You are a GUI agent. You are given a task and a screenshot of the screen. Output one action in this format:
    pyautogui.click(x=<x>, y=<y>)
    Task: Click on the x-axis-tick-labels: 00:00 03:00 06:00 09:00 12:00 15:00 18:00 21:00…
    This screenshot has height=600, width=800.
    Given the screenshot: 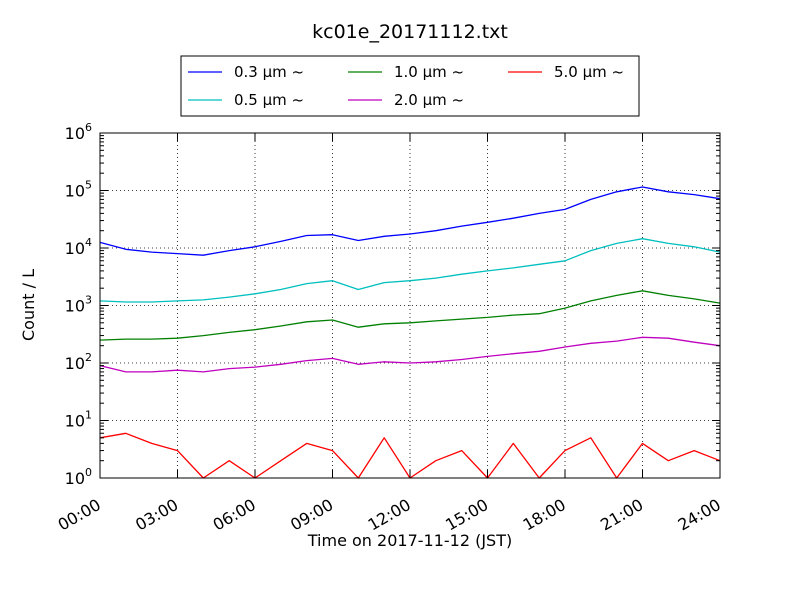 What is the action you would take?
    pyautogui.click(x=389, y=515)
    